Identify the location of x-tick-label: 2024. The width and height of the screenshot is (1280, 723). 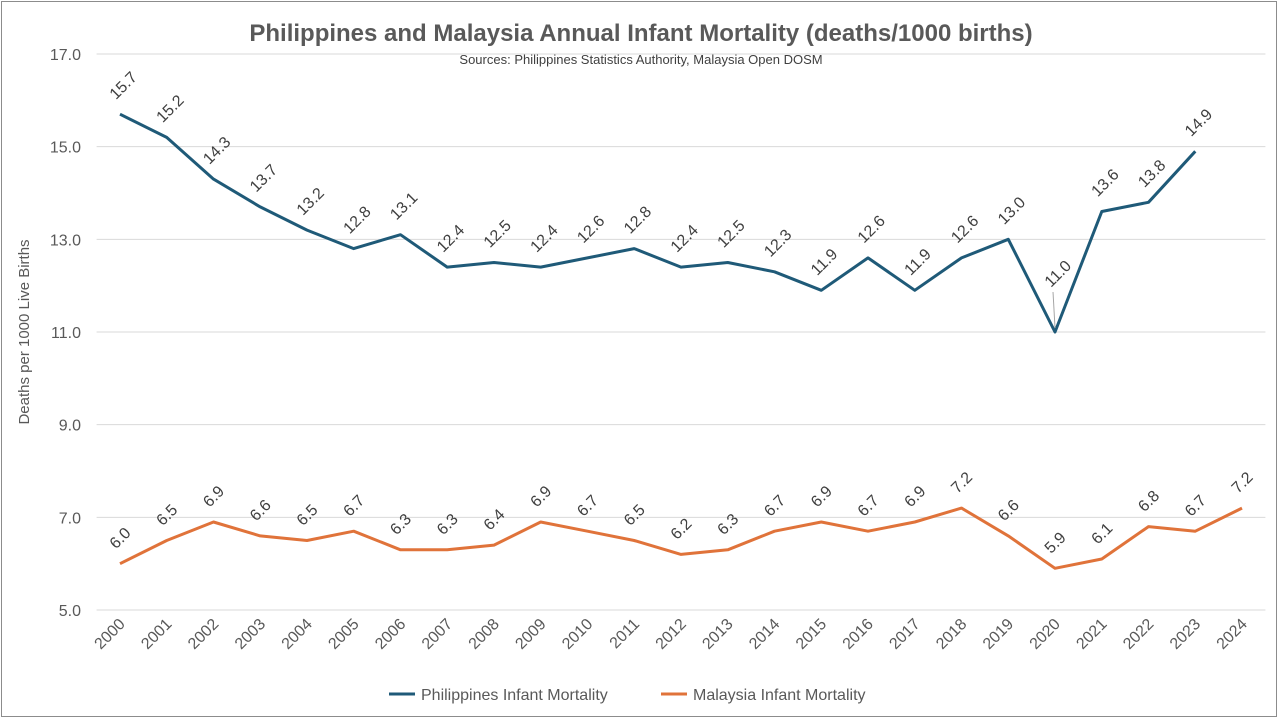
(1232, 634).